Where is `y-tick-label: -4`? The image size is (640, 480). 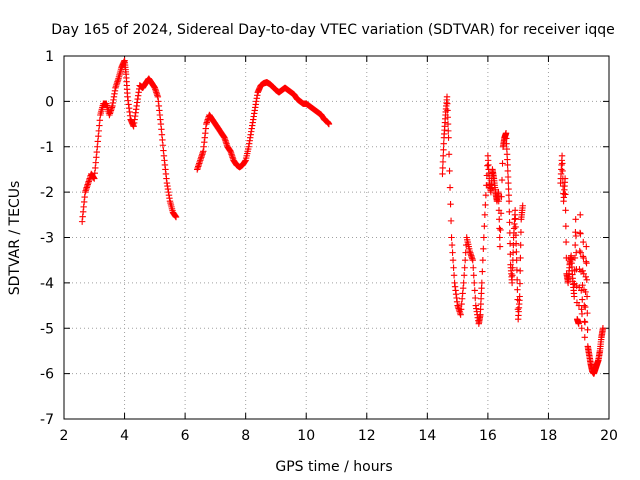
y-tick-label: -4 is located at coordinates (47, 284).